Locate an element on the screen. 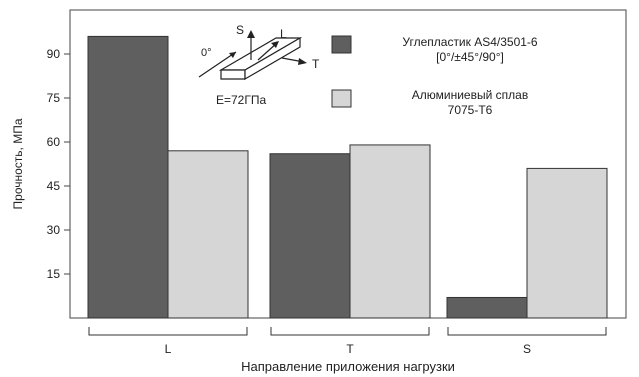 The image size is (639, 377). laminate-inset: 0° S L T E=72ГПа is located at coordinates (259, 65).